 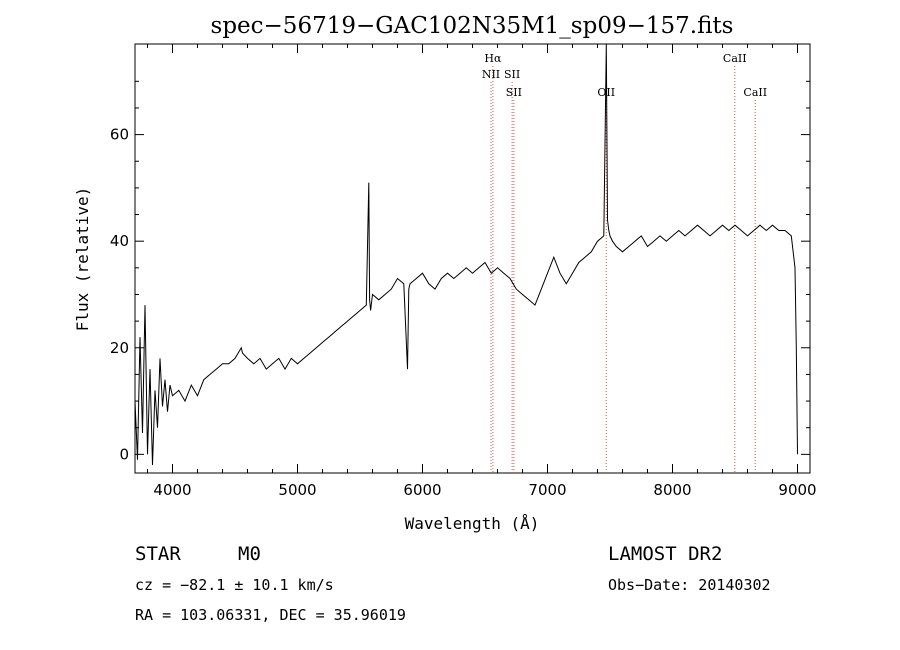 I want to click on y-axis-label: Flux (relative), so click(x=82, y=259).